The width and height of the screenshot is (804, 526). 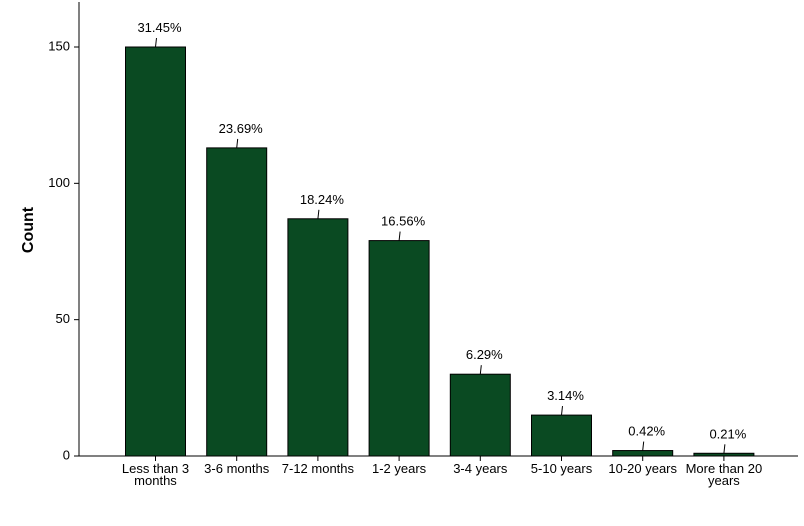 What do you see at coordinates (28, 229) in the screenshot?
I see `y-axis-title: Count` at bounding box center [28, 229].